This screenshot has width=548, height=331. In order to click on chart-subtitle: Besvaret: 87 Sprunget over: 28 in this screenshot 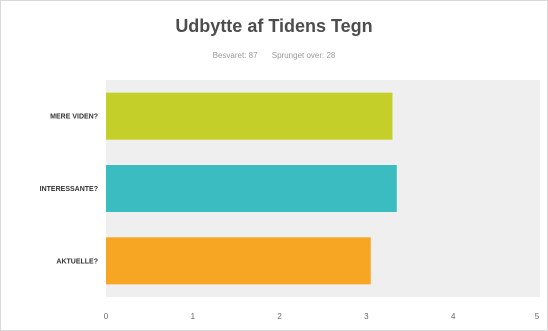, I will do `click(274, 55)`.